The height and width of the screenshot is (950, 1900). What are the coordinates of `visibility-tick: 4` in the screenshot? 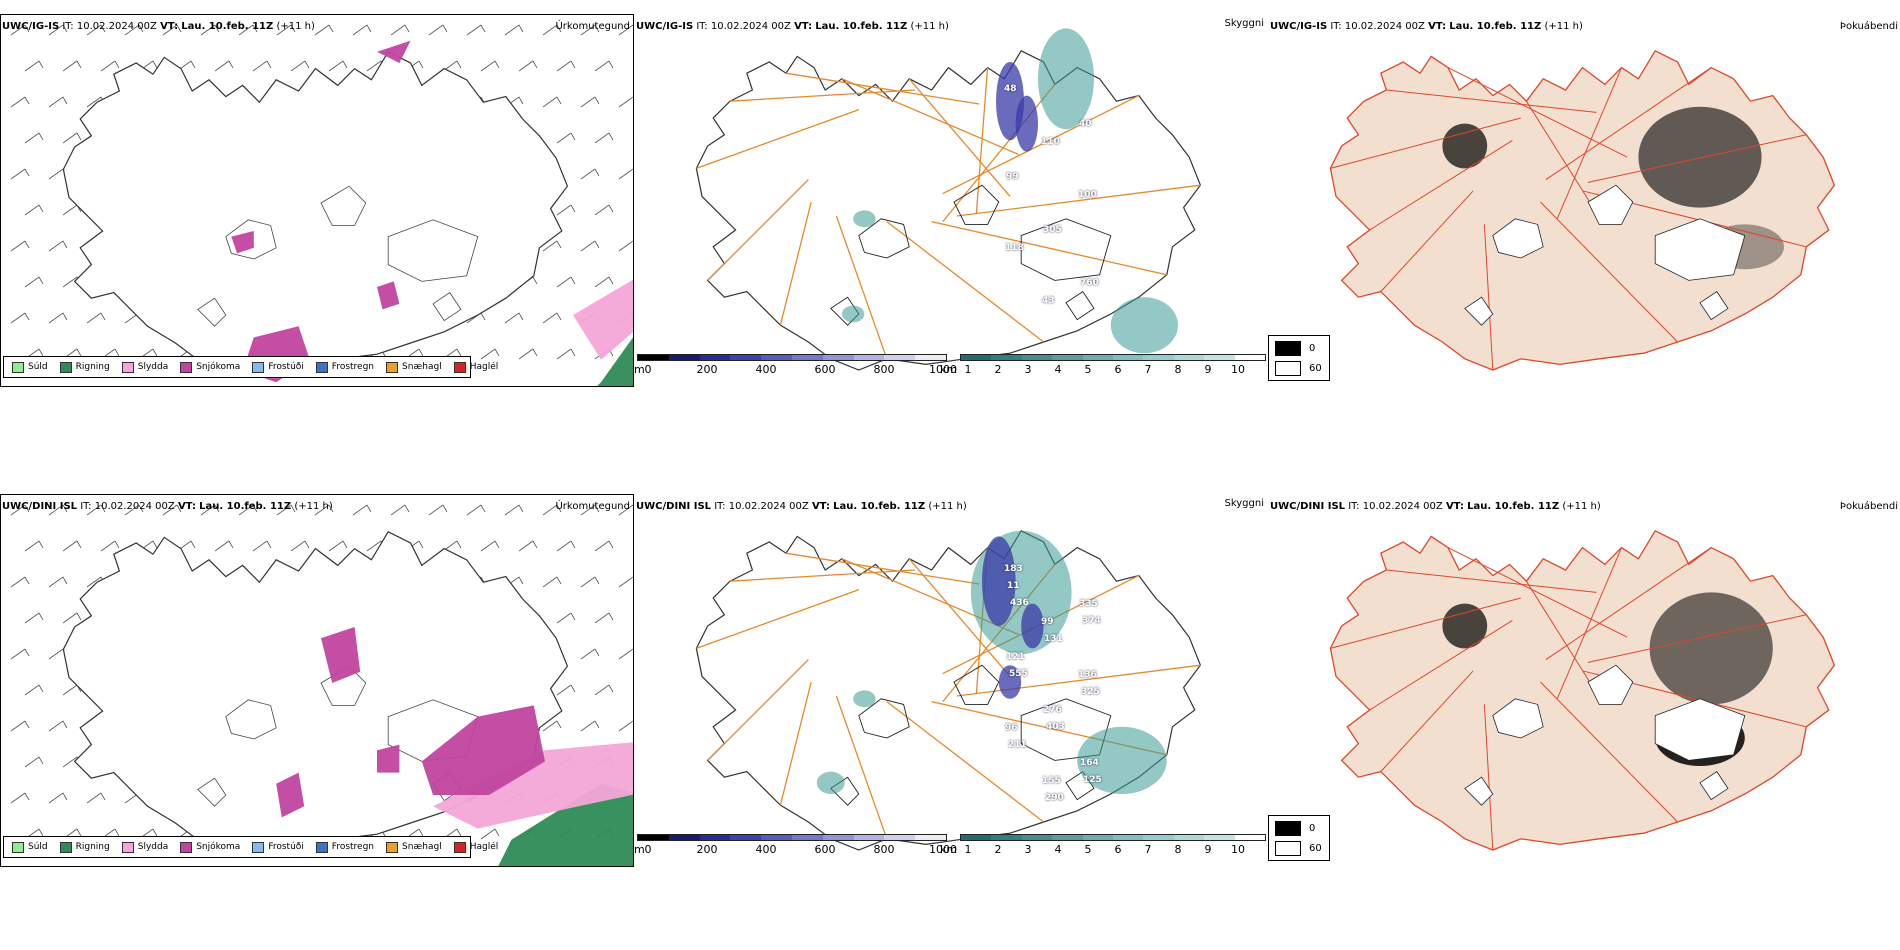 It's located at (1058, 369).